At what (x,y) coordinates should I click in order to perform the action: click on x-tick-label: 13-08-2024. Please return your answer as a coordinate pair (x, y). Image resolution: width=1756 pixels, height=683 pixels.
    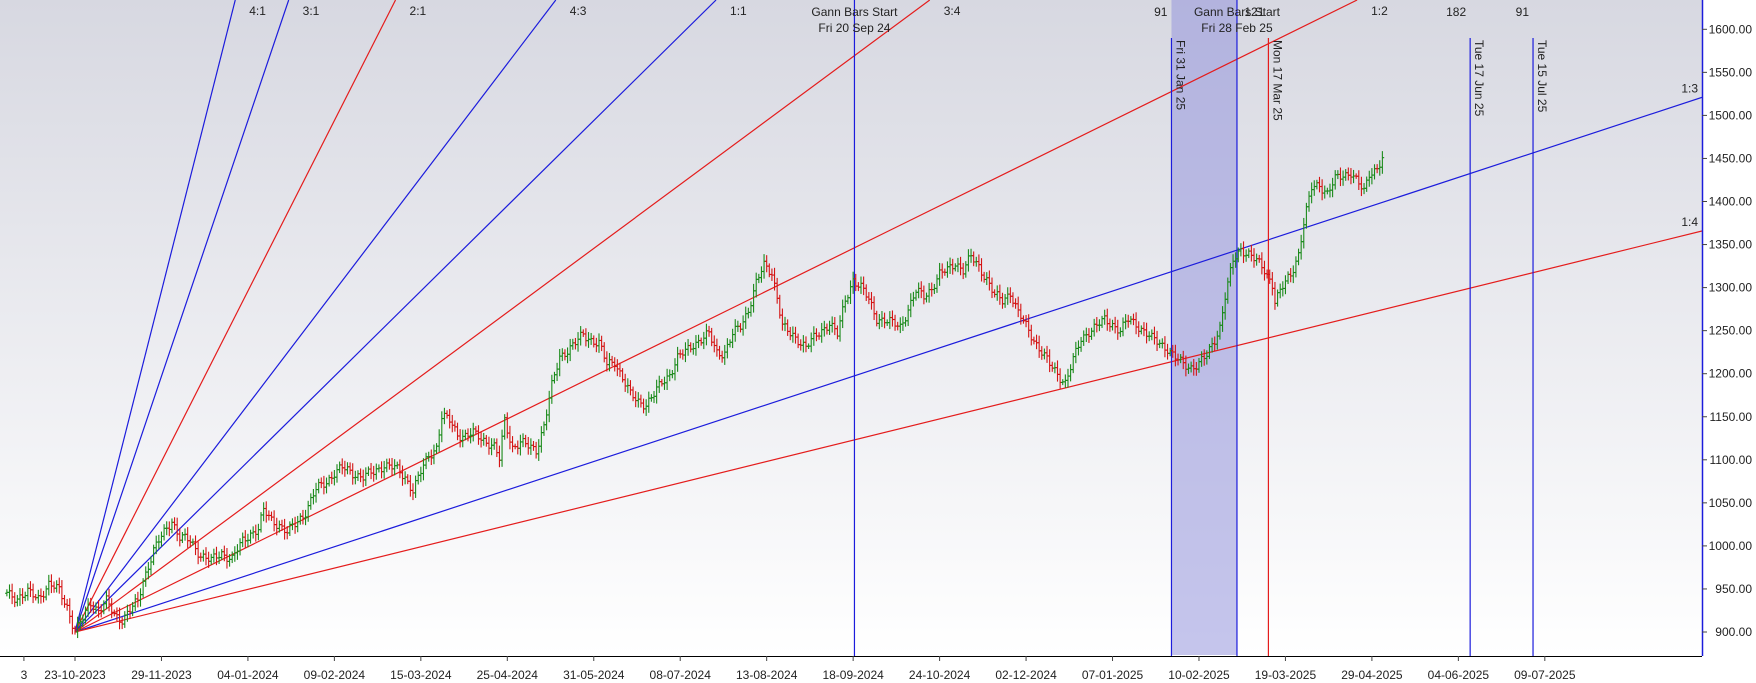
    Looking at the image, I should click on (767, 675).